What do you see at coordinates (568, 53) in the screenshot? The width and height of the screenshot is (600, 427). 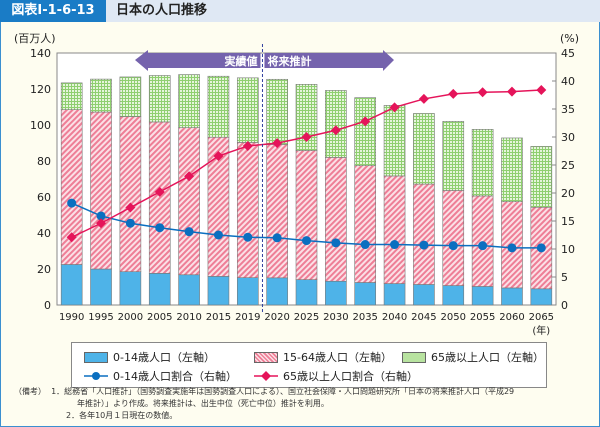 I see `right-tick-label: 45` at bounding box center [568, 53].